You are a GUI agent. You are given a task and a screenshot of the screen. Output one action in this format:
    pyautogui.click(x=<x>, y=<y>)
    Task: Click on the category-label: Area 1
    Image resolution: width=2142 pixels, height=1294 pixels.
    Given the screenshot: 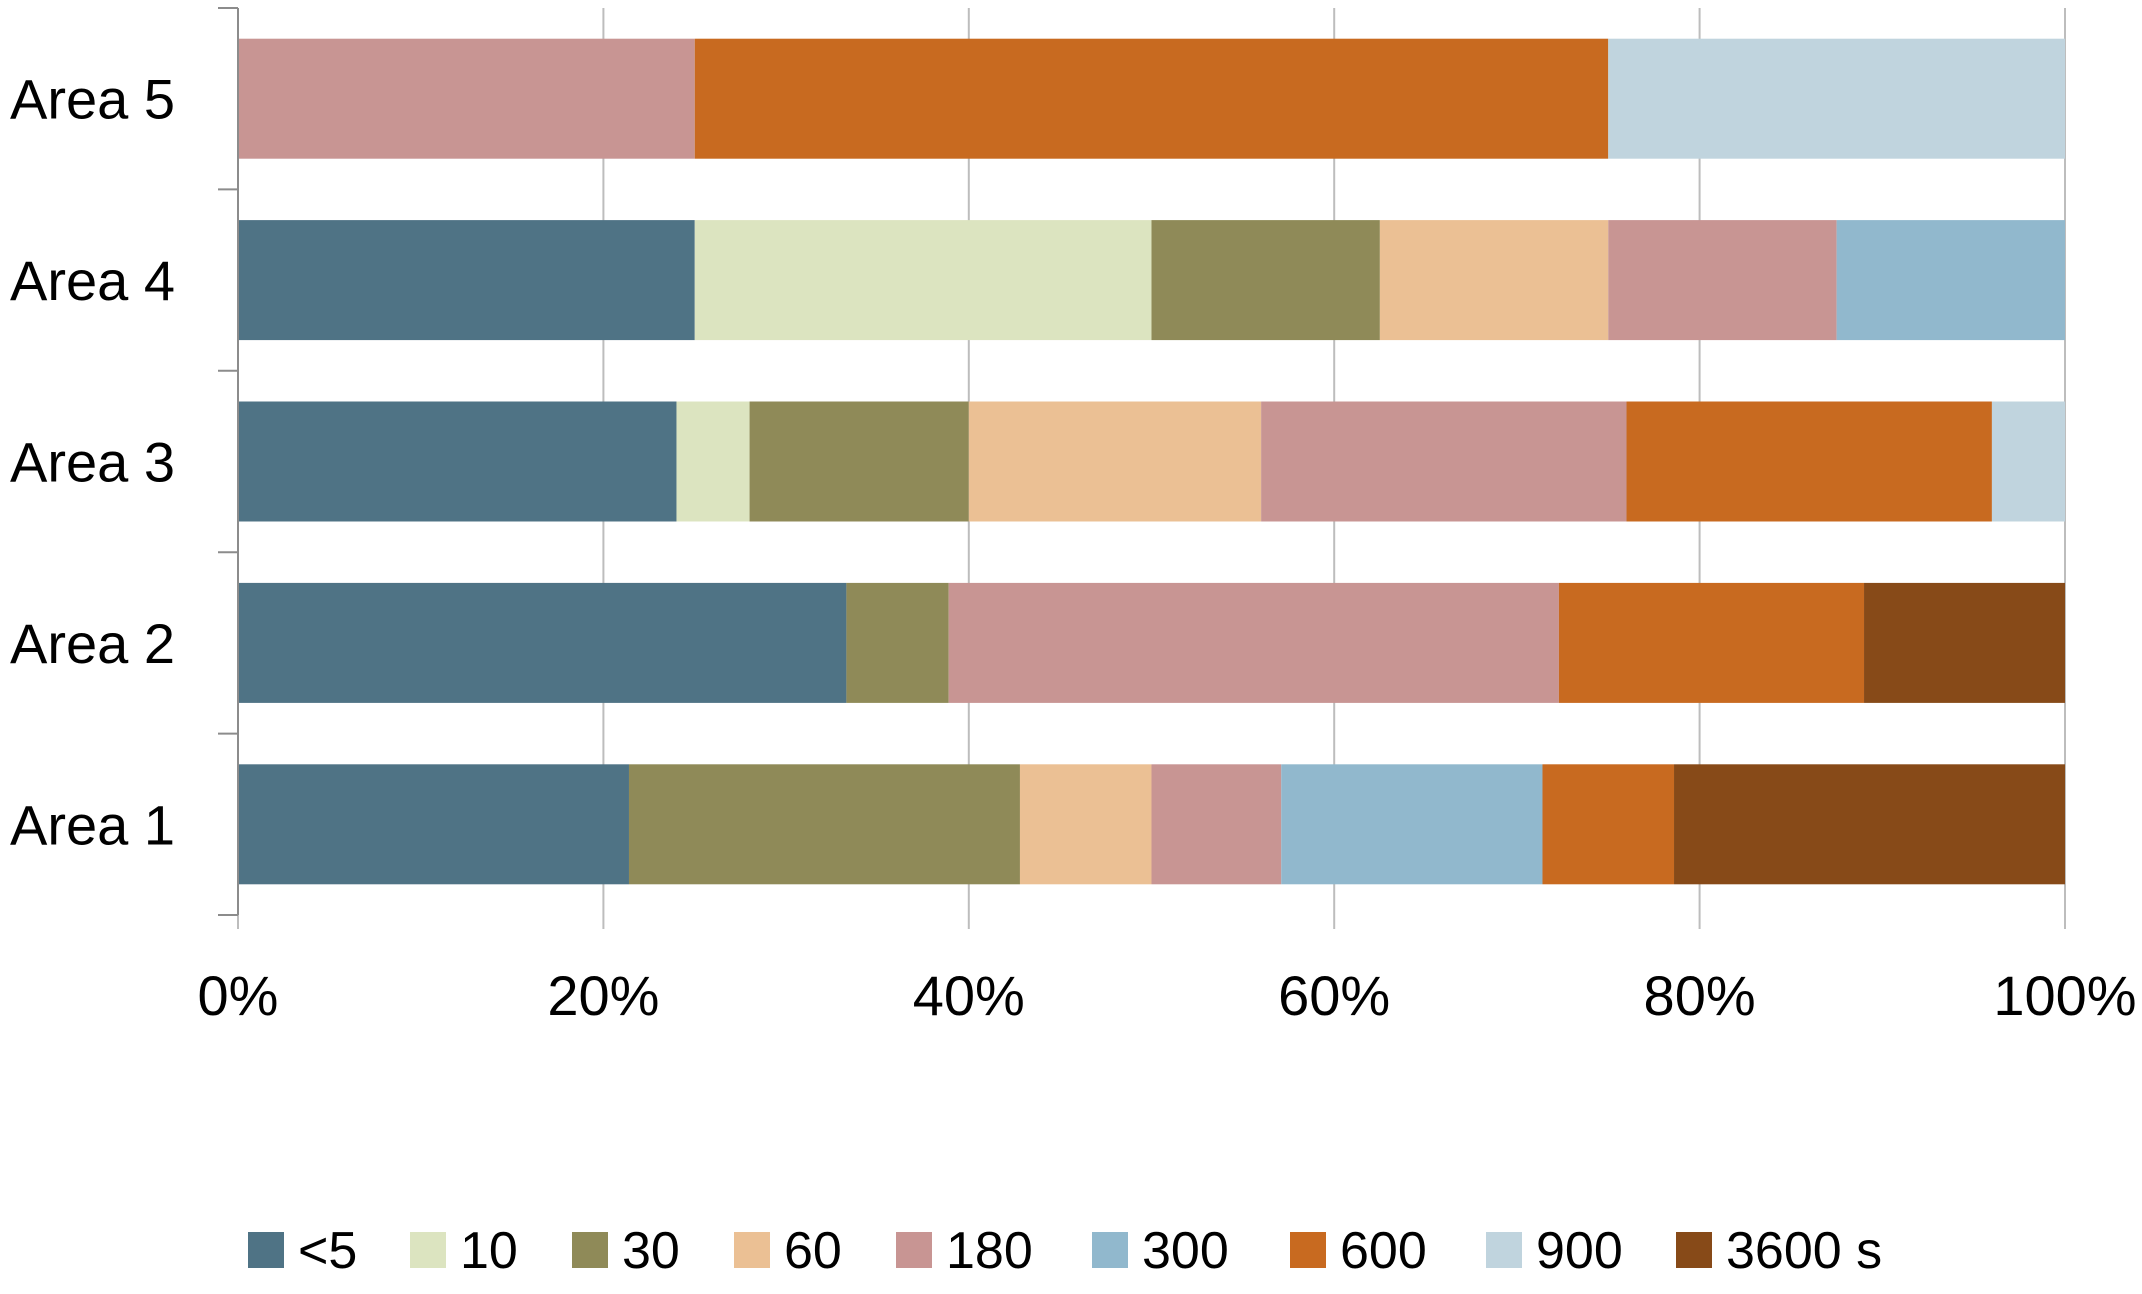 What is the action you would take?
    pyautogui.click(x=92, y=824)
    